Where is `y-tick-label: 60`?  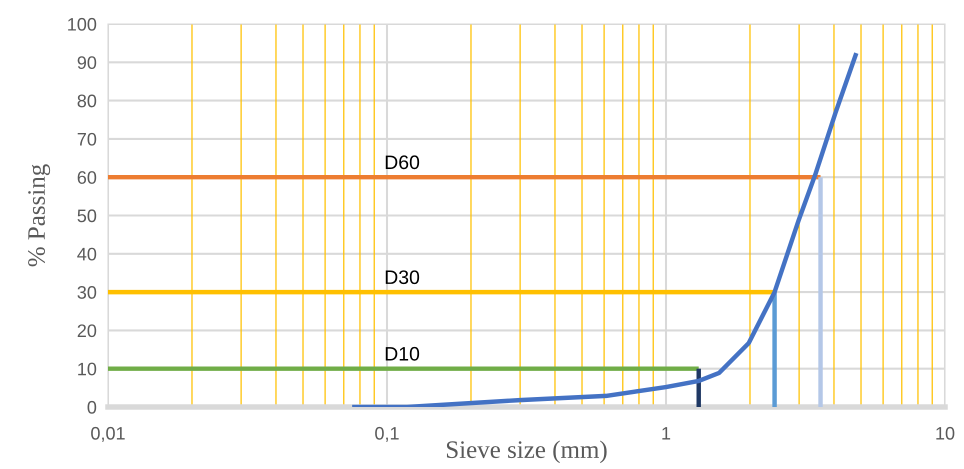
y-tick-label: 60 is located at coordinates (87, 177).